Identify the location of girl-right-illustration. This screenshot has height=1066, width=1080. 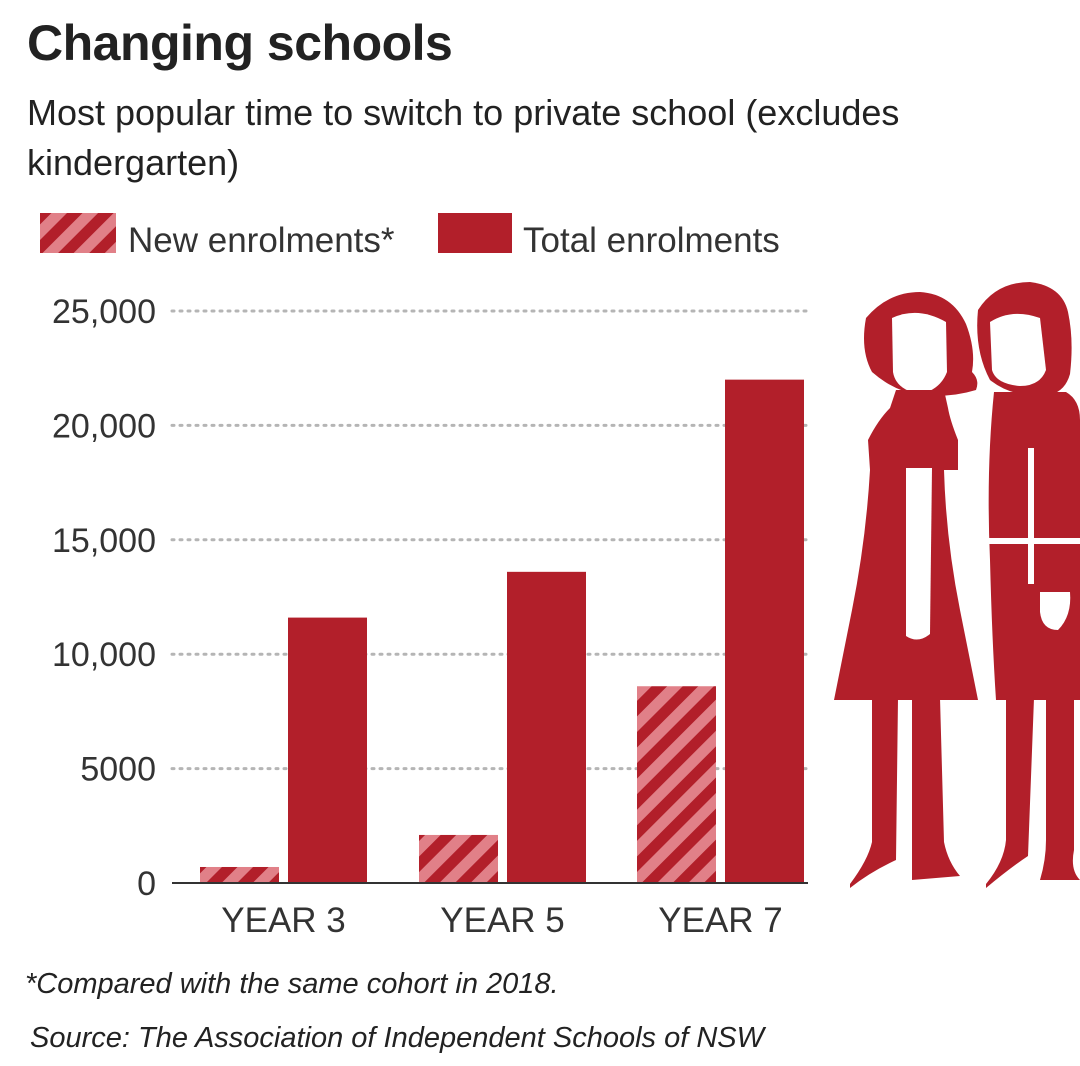
(1028, 585).